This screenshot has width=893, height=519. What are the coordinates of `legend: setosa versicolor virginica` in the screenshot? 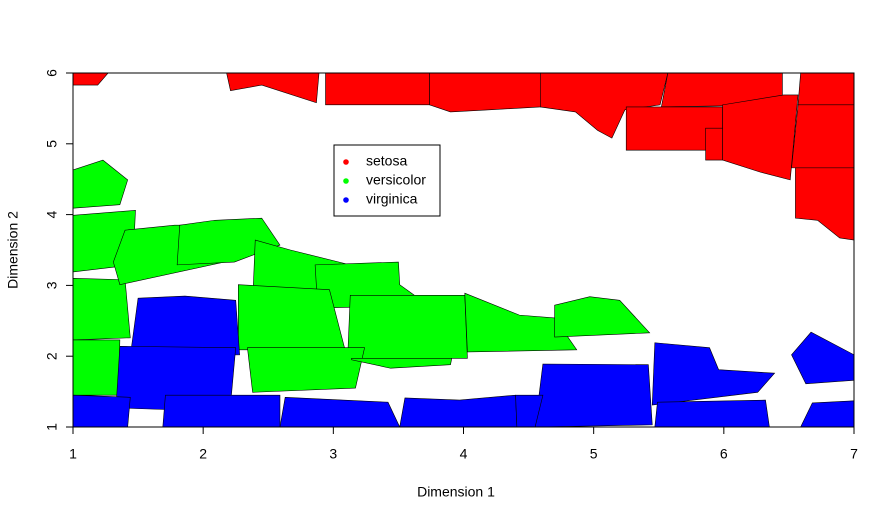 It's located at (387, 180).